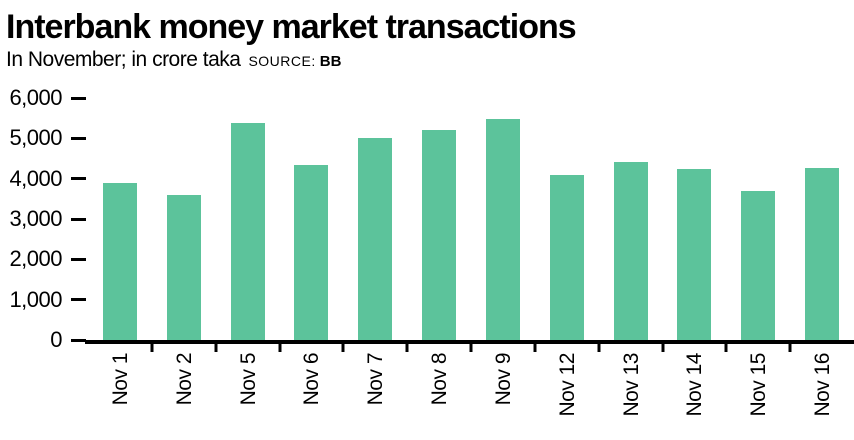  What do you see at coordinates (567, 385) in the screenshot?
I see `x-axis-label: Nov 12` at bounding box center [567, 385].